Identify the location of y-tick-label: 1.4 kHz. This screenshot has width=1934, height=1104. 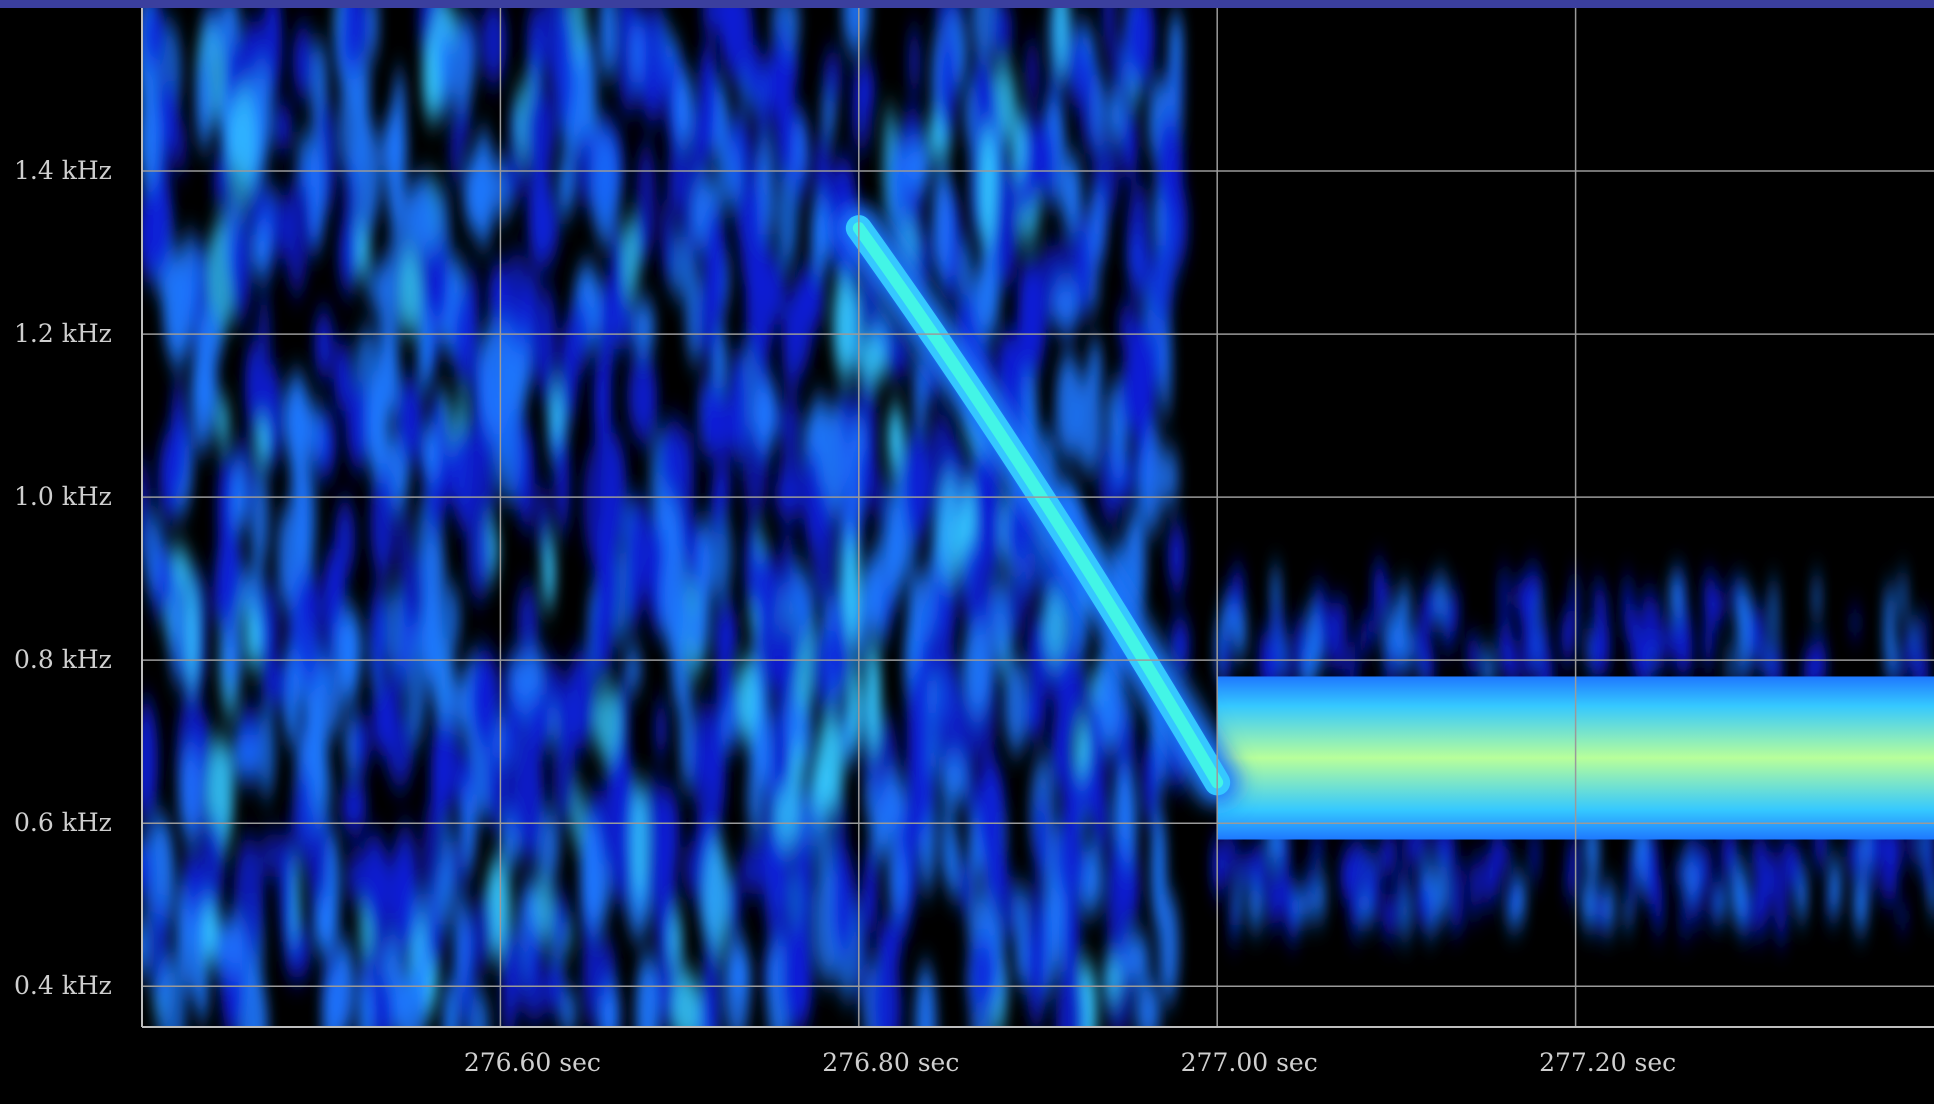
(63, 171).